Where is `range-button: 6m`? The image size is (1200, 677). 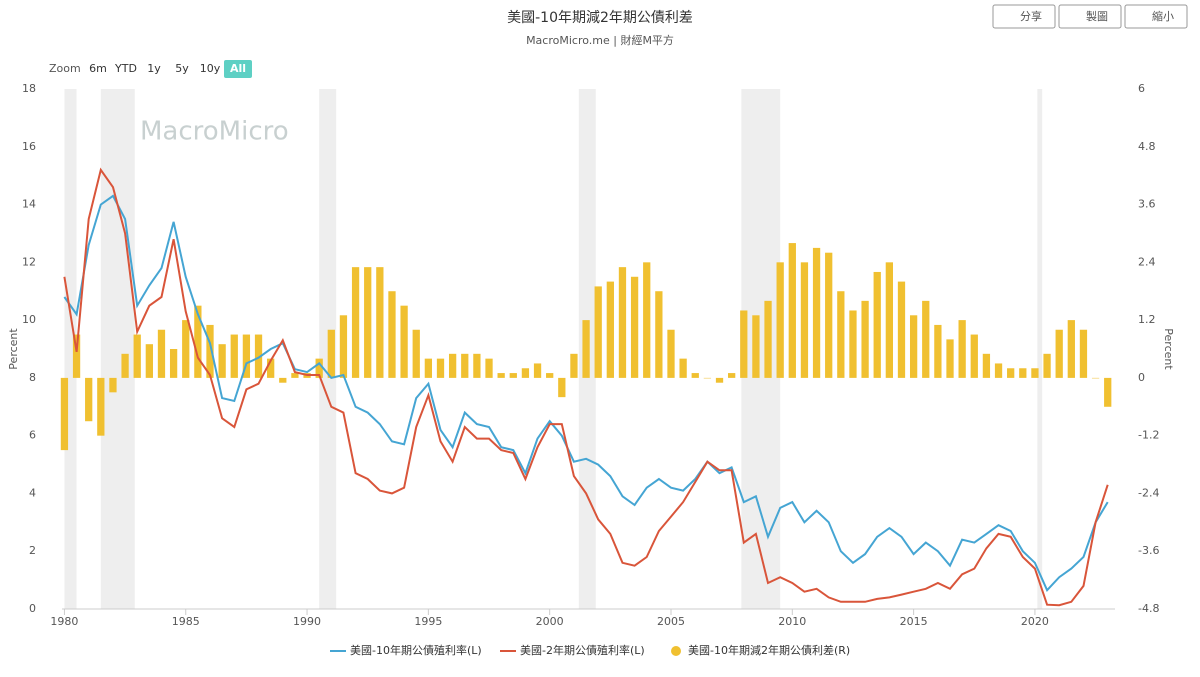
range-button: 6m is located at coordinates (98, 68).